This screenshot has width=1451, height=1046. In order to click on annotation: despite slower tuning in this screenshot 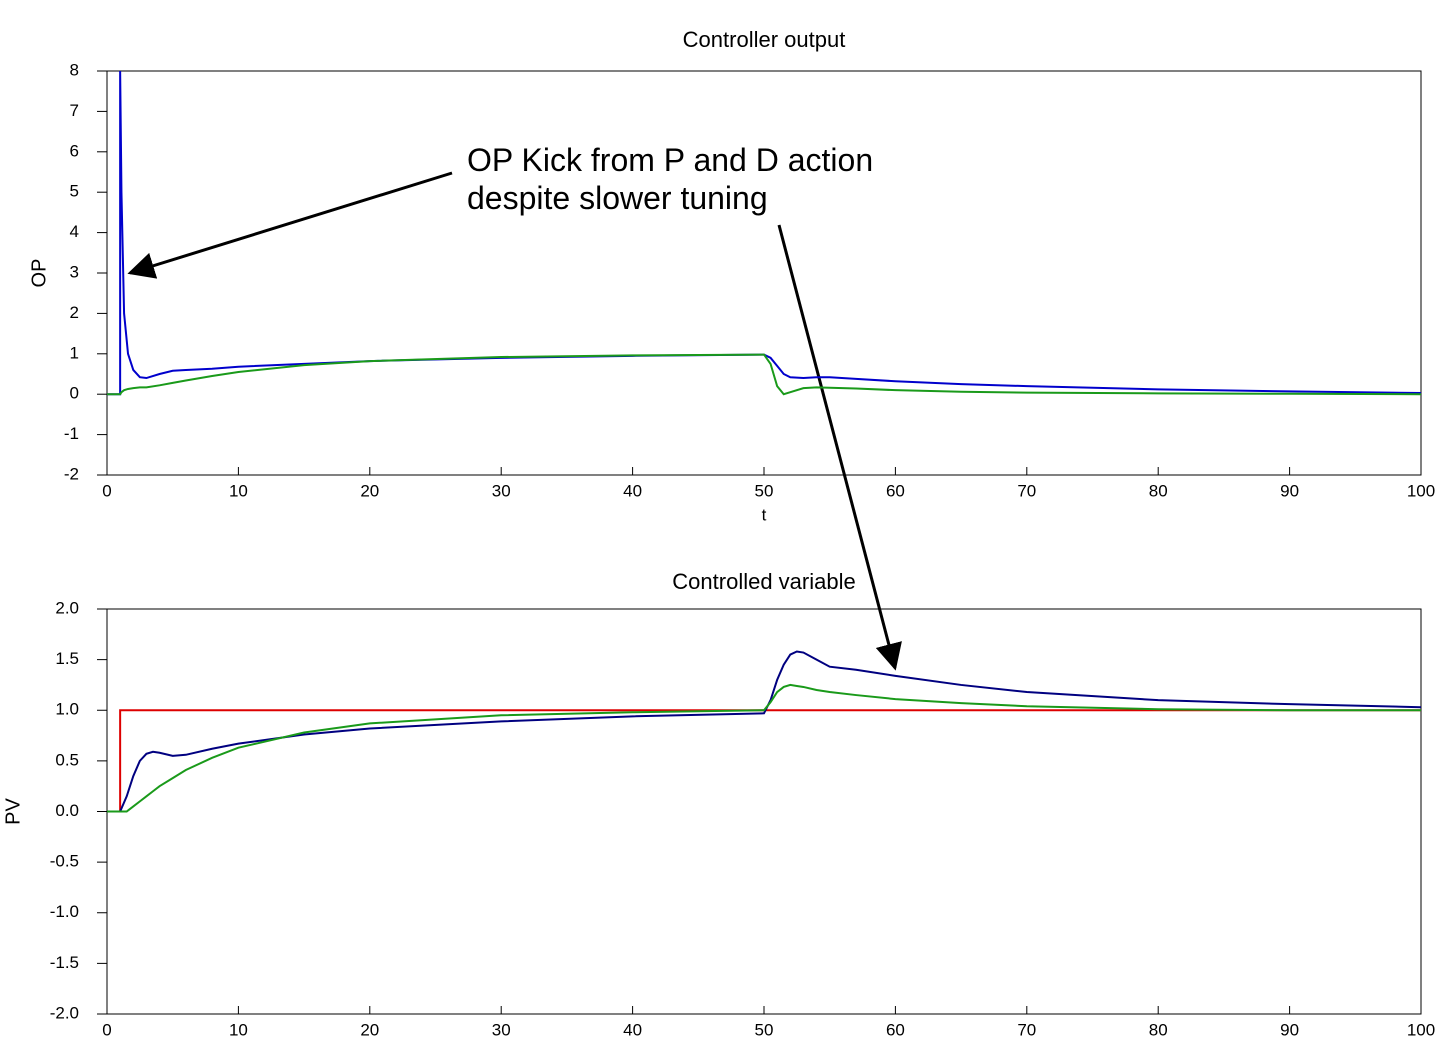, I will do `click(617, 198)`.